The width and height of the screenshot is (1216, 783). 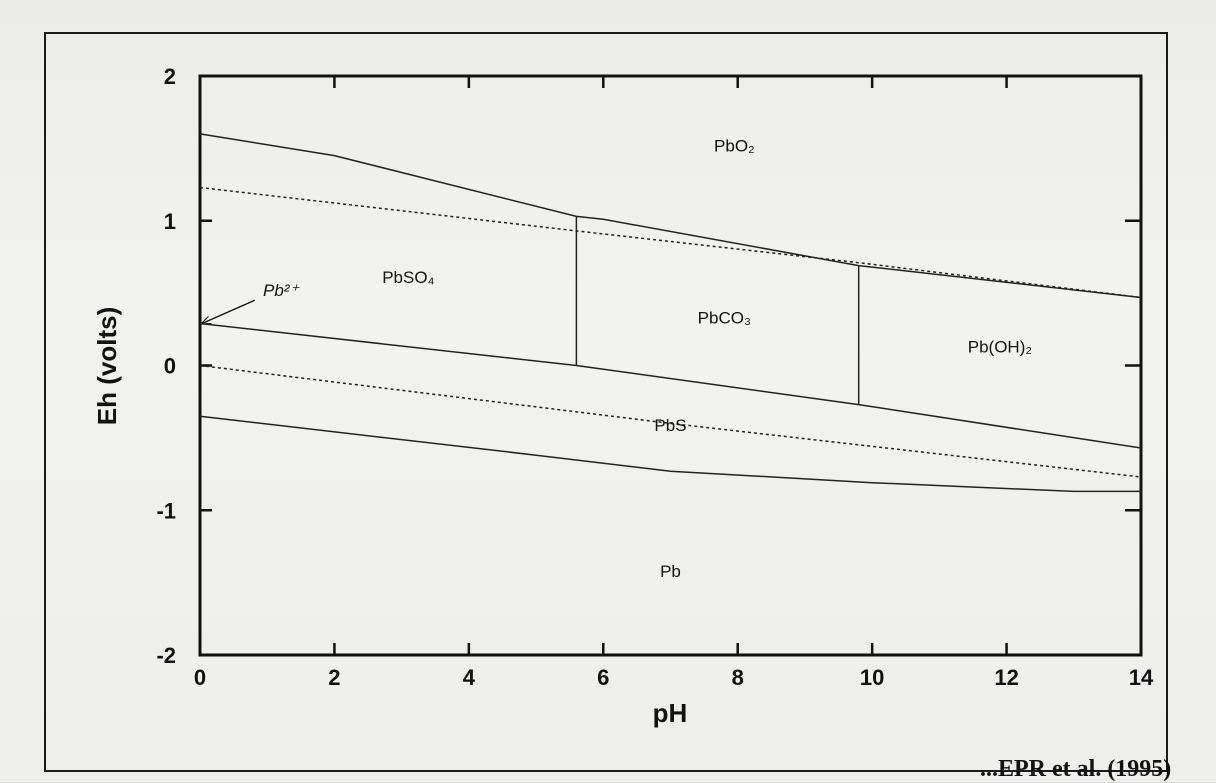 What do you see at coordinates (281, 290) in the screenshot?
I see `annotation-label: Pb²⁺` at bounding box center [281, 290].